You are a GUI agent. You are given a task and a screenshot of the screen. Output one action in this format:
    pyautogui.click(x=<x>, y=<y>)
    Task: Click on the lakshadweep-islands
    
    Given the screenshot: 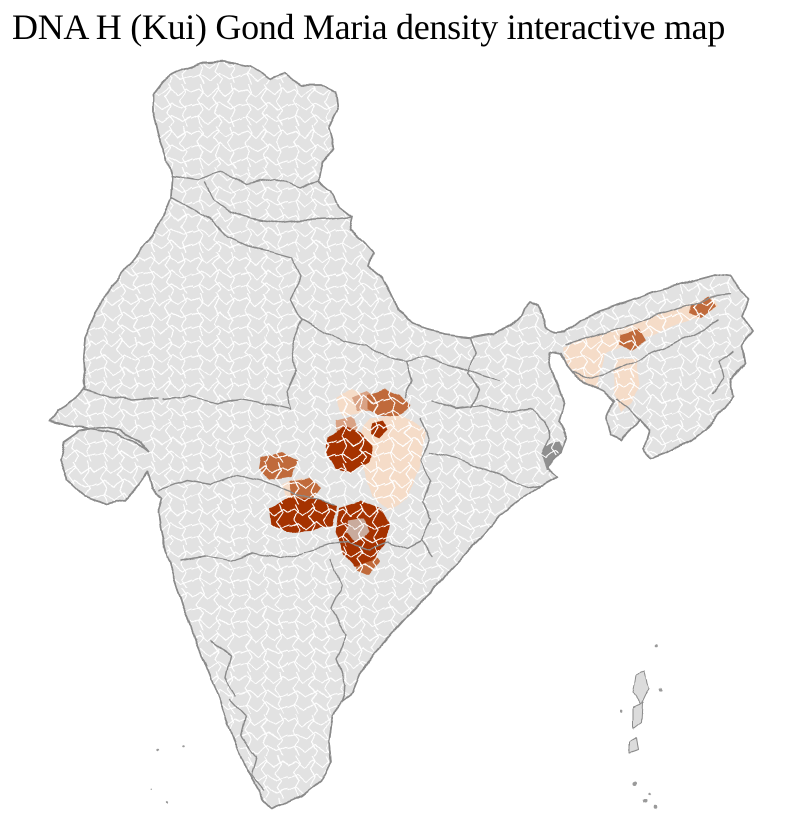 What is the action you would take?
    pyautogui.click(x=167, y=774)
    